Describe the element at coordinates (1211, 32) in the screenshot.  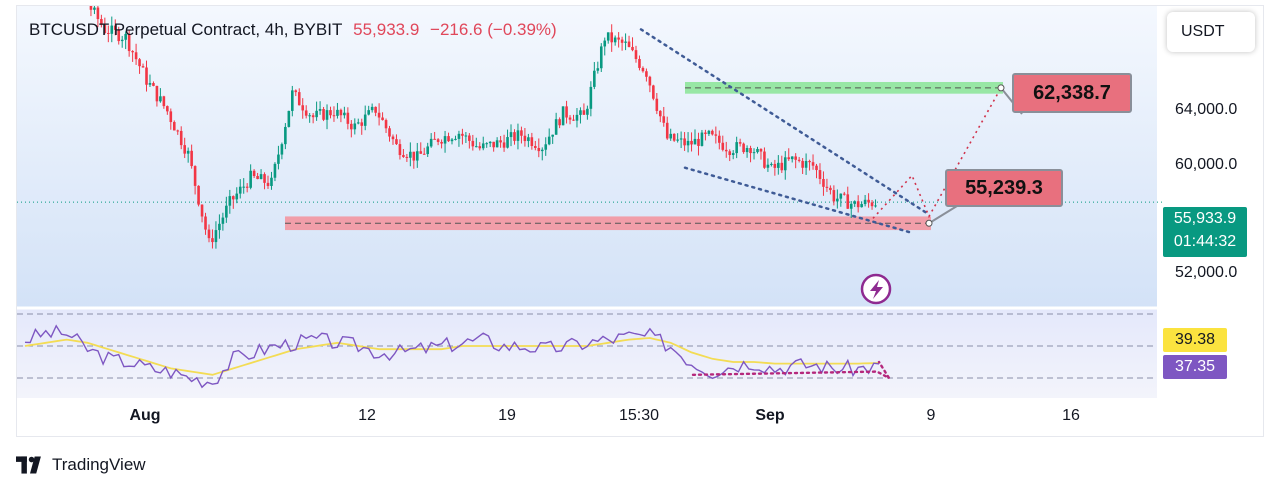
I see `currency-button: USDT` at that location.